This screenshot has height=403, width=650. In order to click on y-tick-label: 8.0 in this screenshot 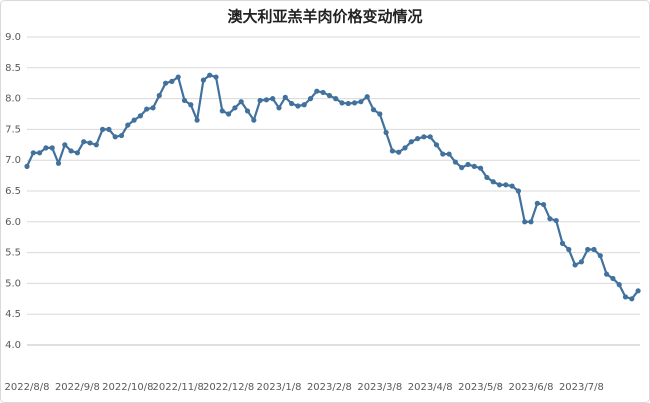, I will do `click(13, 99)`.